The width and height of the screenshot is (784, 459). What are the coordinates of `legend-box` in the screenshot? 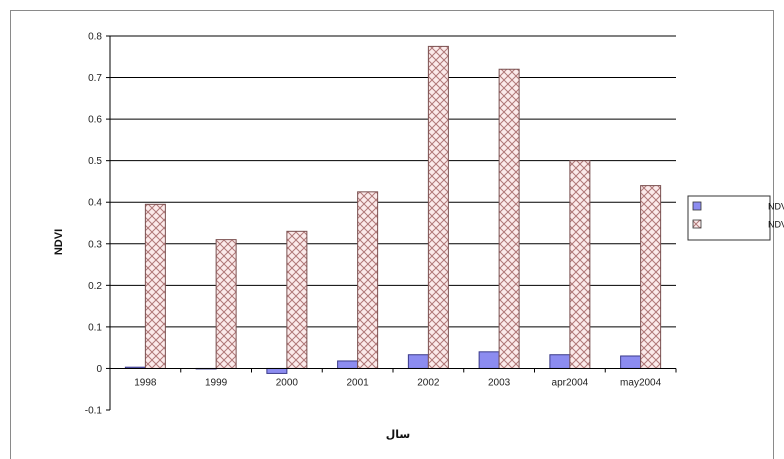 It's located at (729, 218).